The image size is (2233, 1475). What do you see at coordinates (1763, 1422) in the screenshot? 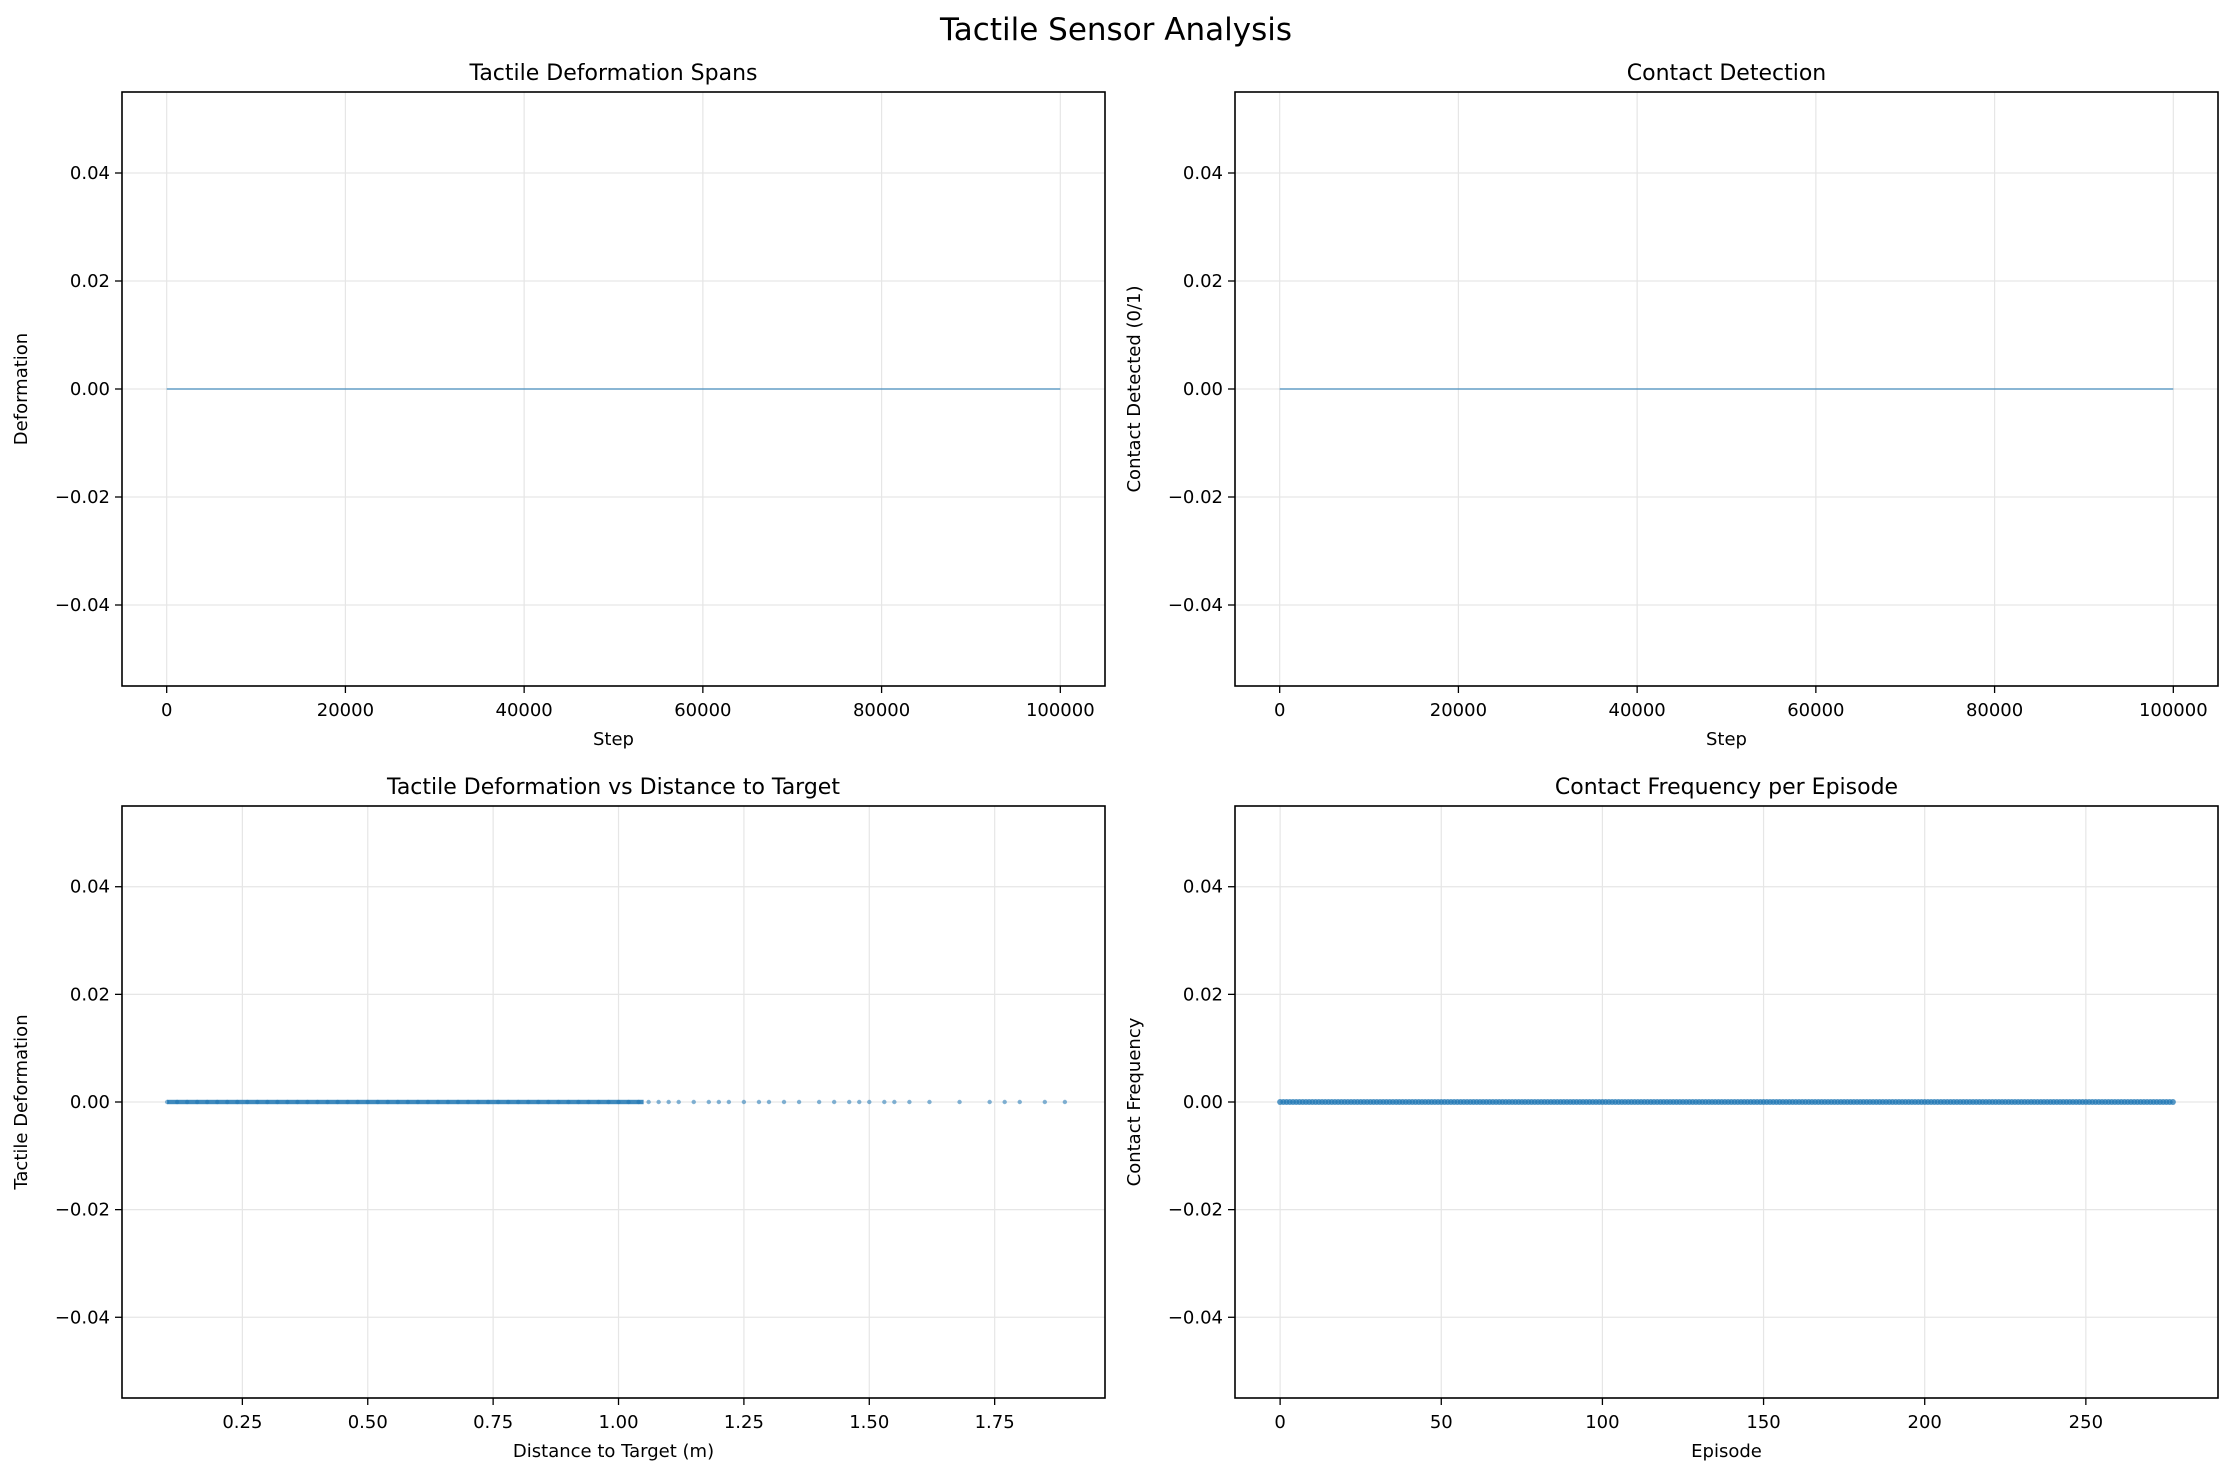
I see `x-tick-label: 150` at bounding box center [1763, 1422].